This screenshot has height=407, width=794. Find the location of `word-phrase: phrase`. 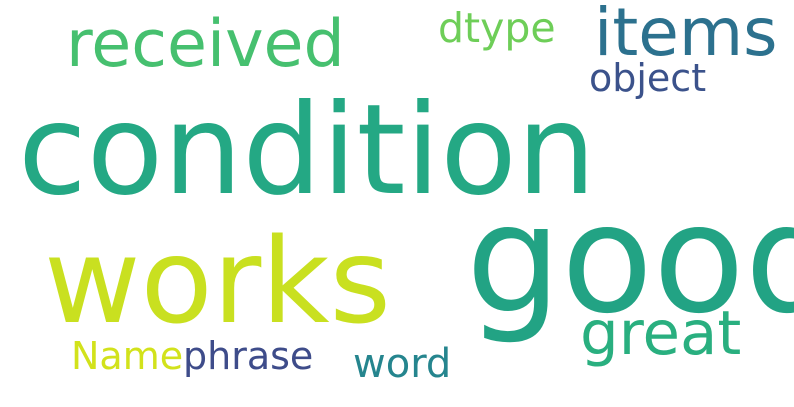

word-phrase: phrase is located at coordinates (248, 356).